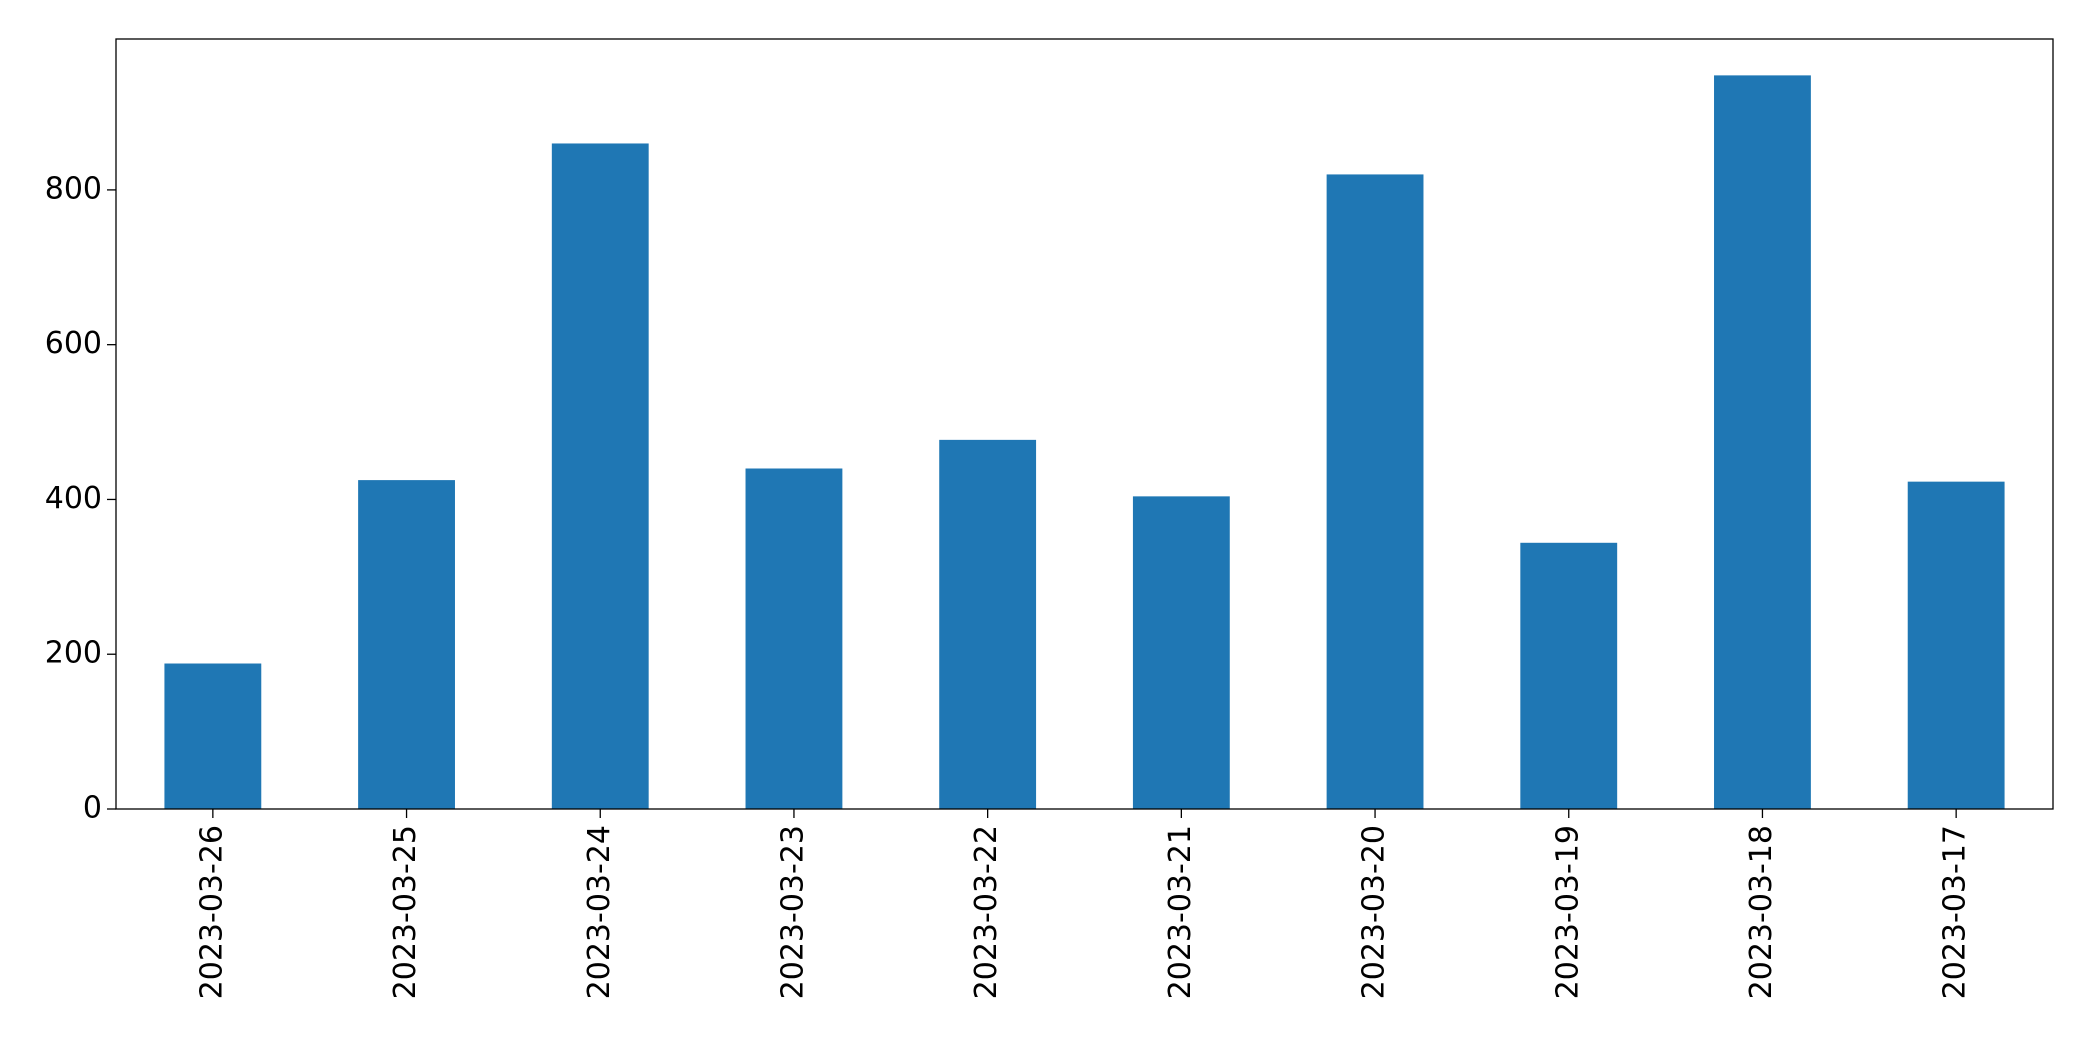 The height and width of the screenshot is (1061, 2093). I want to click on x-tick-label: 2023-03-20, so click(1374, 912).